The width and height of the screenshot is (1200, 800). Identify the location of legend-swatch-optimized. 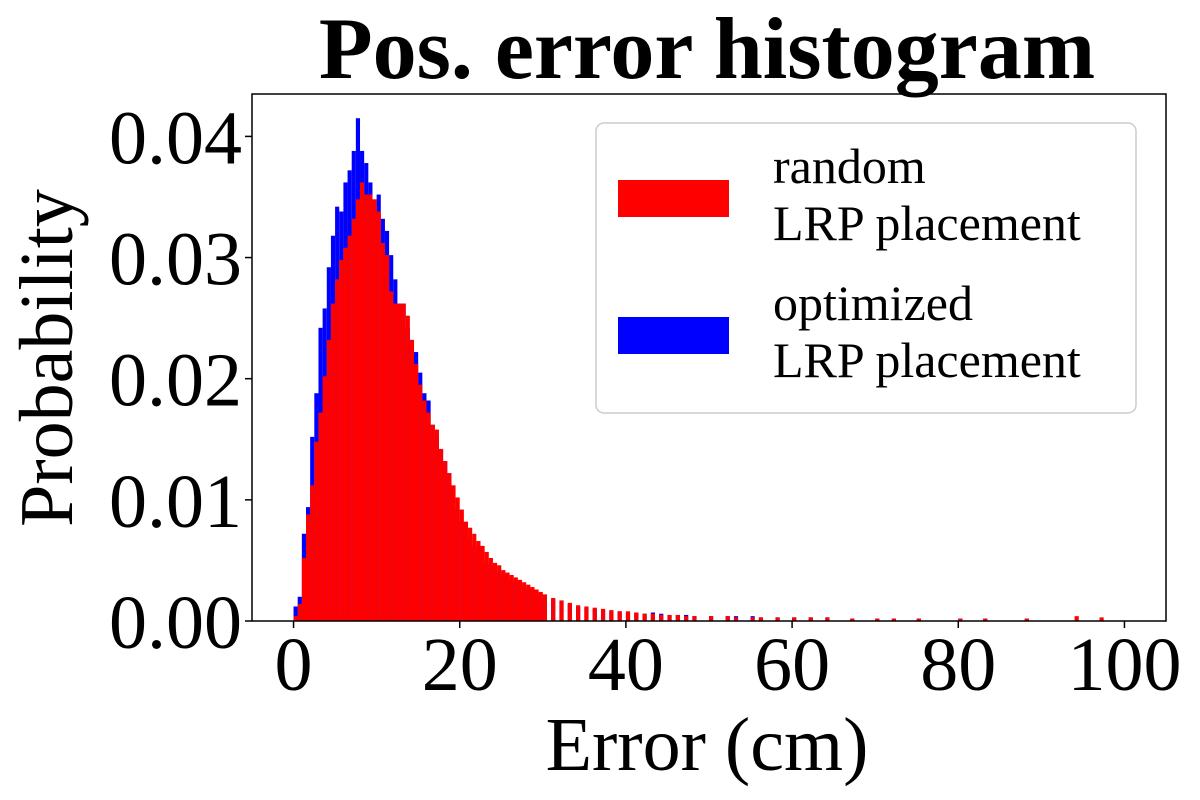
(673, 335).